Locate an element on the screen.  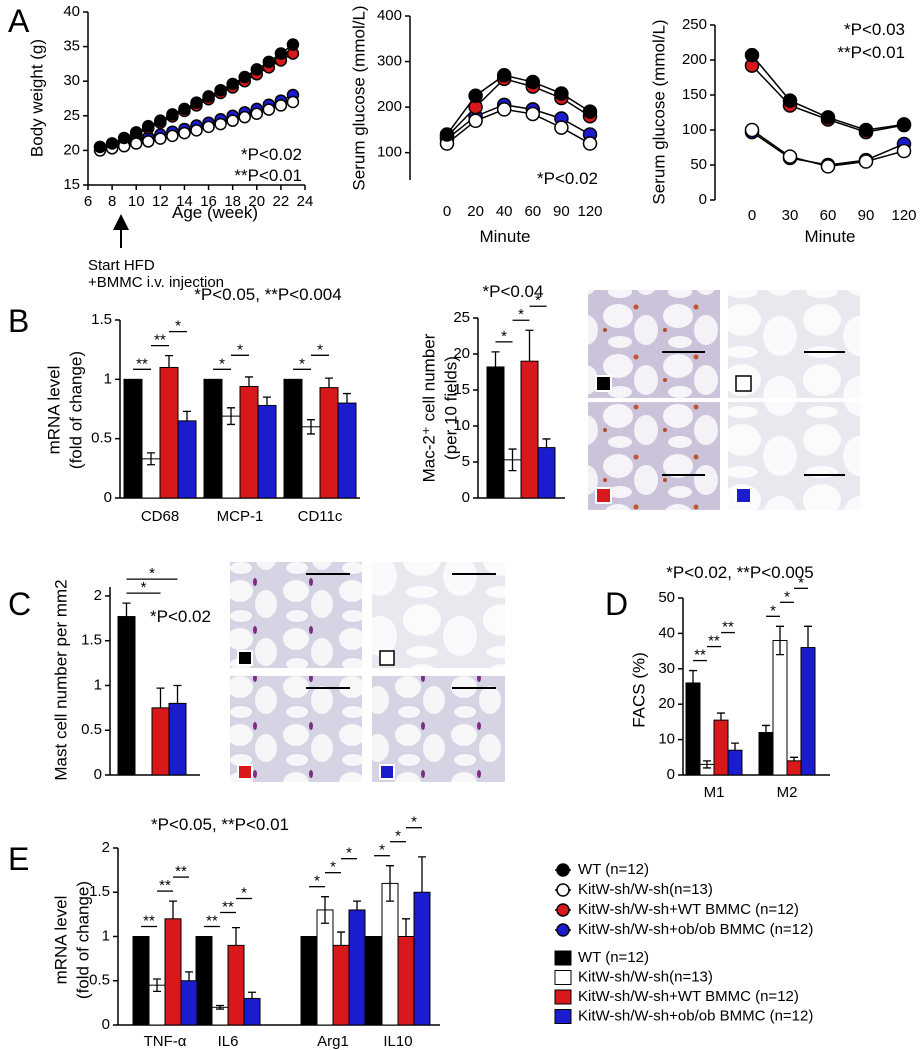
panel-label: B is located at coordinates (18, 321).